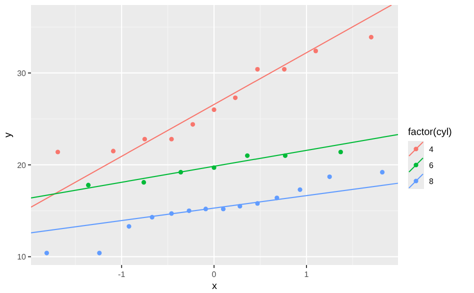  Describe the element at coordinates (214, 274) in the screenshot. I see `x-tick-label: 0` at that location.